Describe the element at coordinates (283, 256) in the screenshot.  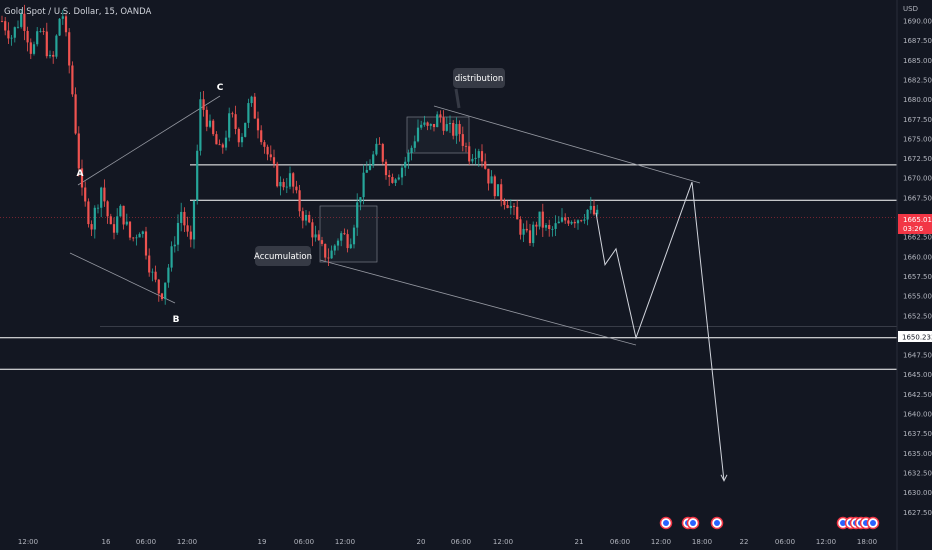
I see `accumulation-callout` at that location.